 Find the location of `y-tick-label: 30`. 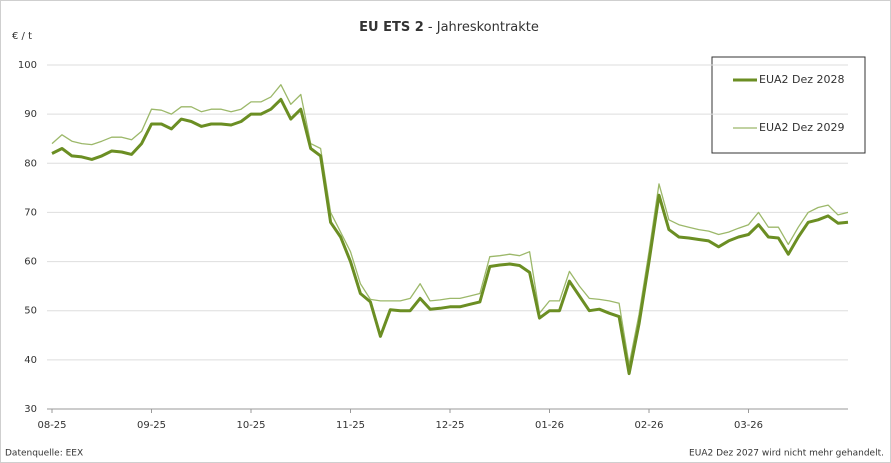

y-tick-label: 30 is located at coordinates (30, 409).